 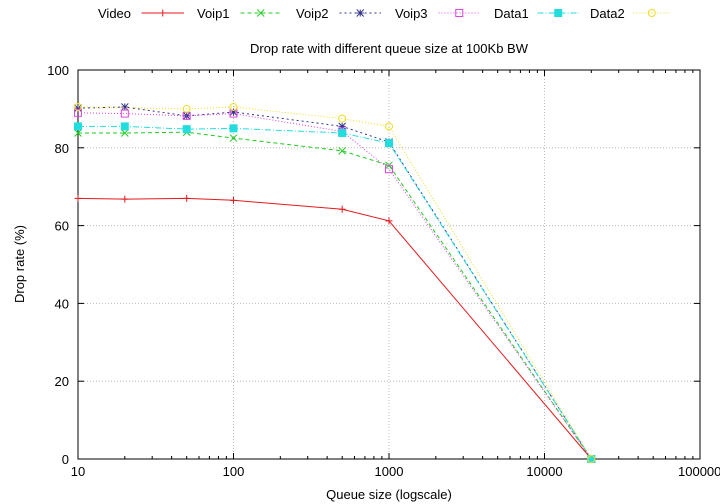 I want to click on x-tick-label: 100, so click(x=234, y=471).